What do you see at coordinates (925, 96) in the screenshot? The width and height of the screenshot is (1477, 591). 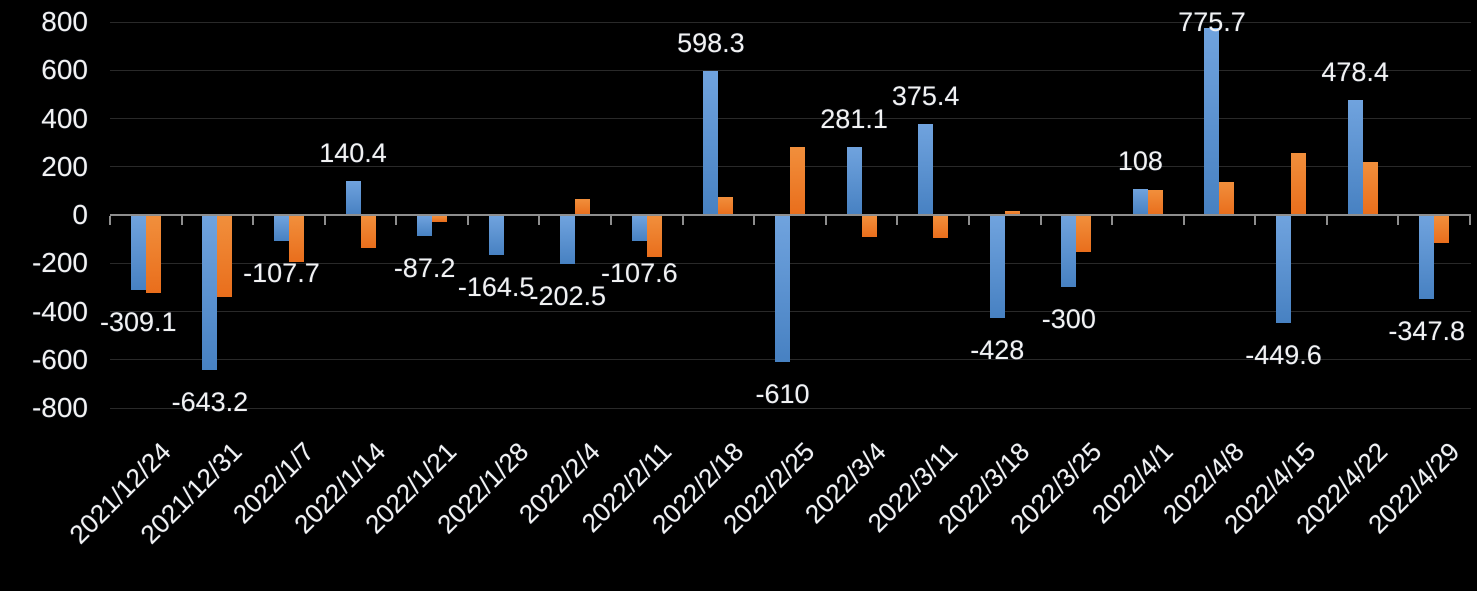 I see `data-label: 375.4` at bounding box center [925, 96].